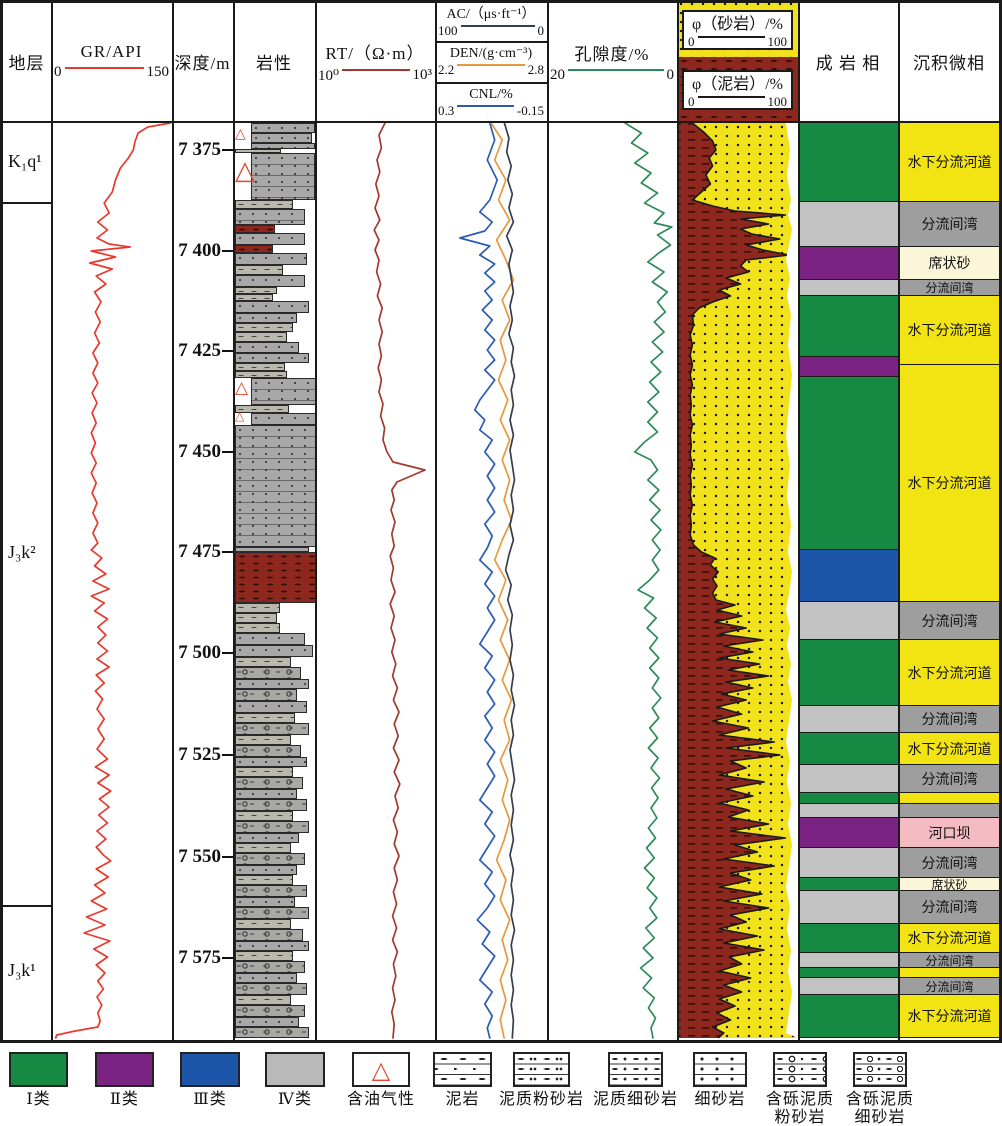 Image resolution: width=1002 pixels, height=1126 pixels. I want to click on header-rt: RT/（Ω·m） 10⁰ 10³, so click(375, 61).